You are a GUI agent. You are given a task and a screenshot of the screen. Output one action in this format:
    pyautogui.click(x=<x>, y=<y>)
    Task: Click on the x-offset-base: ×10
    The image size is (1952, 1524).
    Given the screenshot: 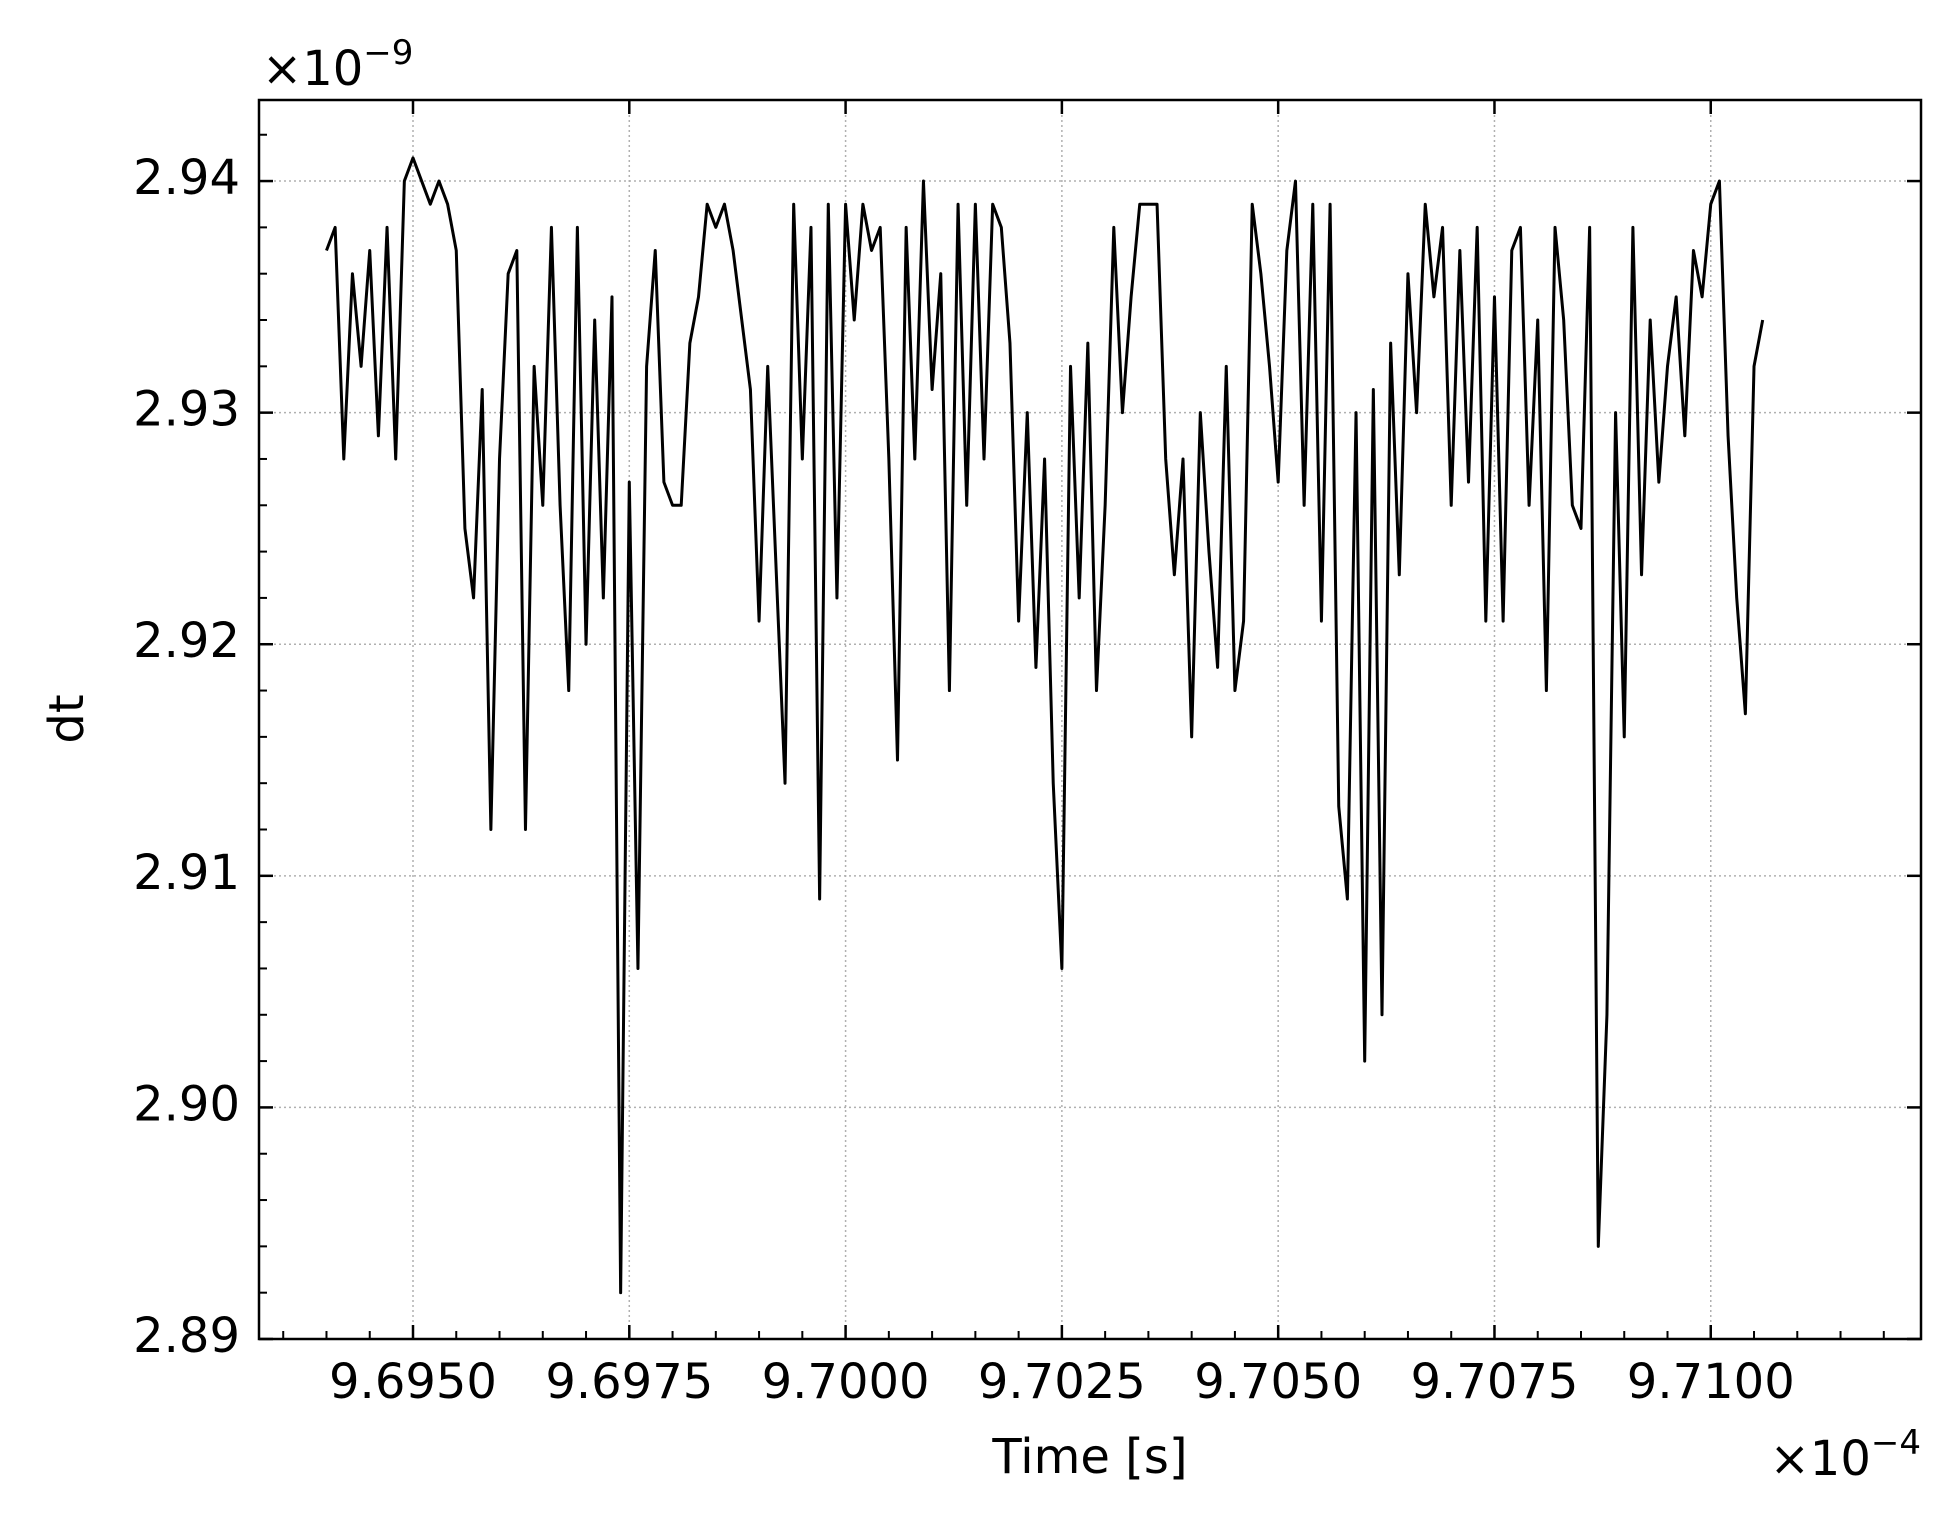 What is the action you would take?
    pyautogui.click(x=1820, y=1459)
    